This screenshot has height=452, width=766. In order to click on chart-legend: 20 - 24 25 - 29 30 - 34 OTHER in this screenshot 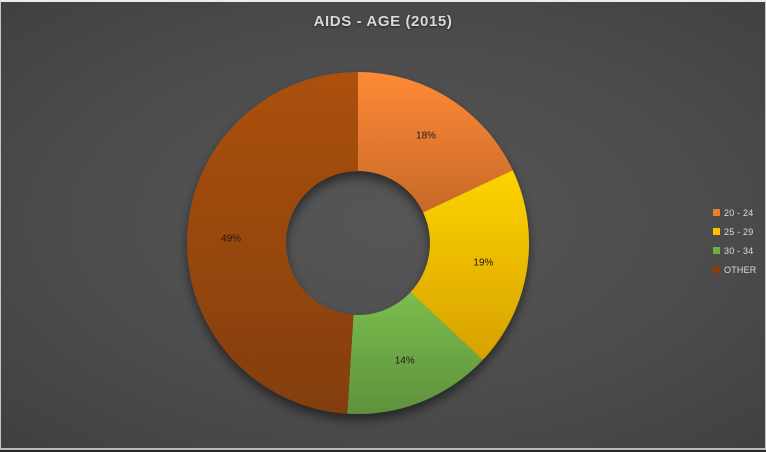, I will do `click(735, 244)`.